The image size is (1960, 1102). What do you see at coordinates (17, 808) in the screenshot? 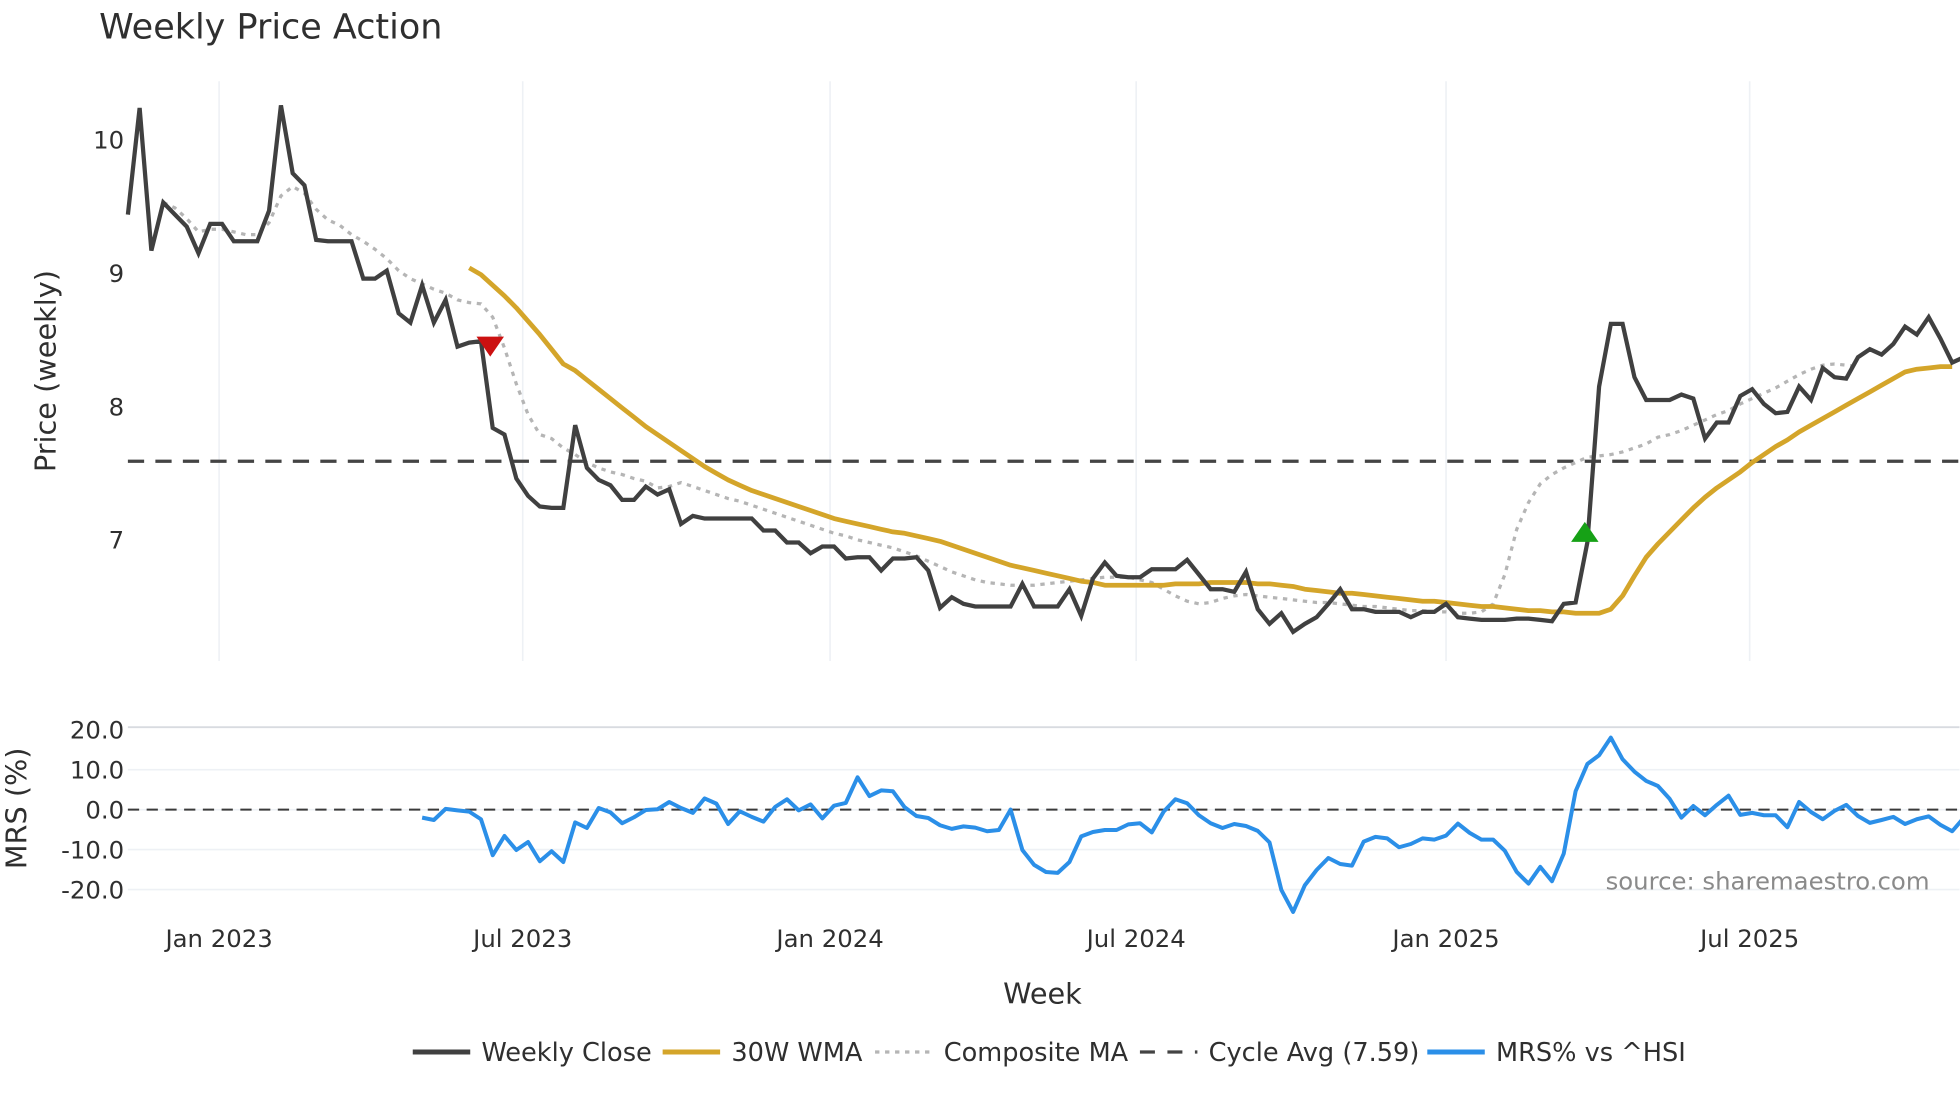
I see `mrs-y-axis-title: MRS (%)` at bounding box center [17, 808].